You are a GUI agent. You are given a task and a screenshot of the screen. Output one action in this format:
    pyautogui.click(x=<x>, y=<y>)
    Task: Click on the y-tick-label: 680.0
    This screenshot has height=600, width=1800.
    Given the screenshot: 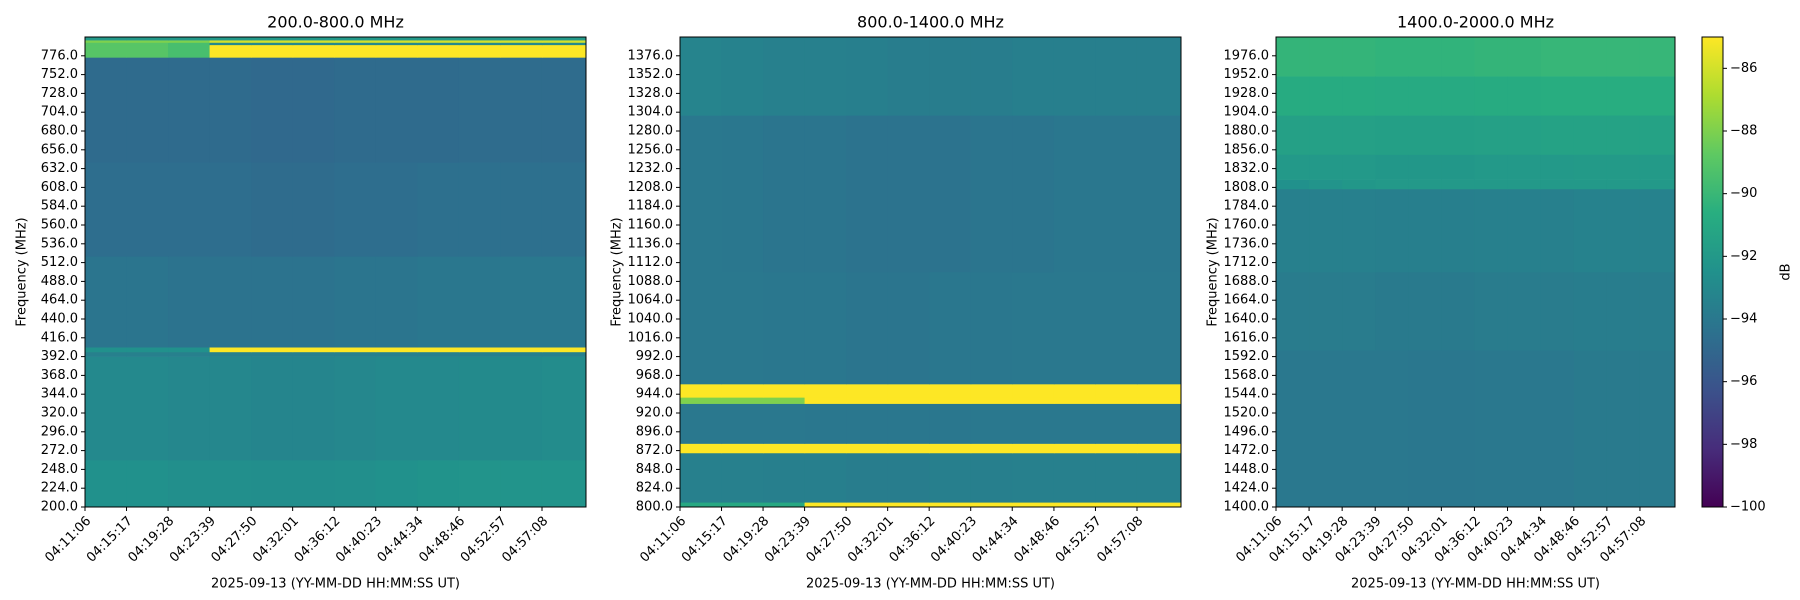 What is the action you would take?
    pyautogui.click(x=59, y=131)
    